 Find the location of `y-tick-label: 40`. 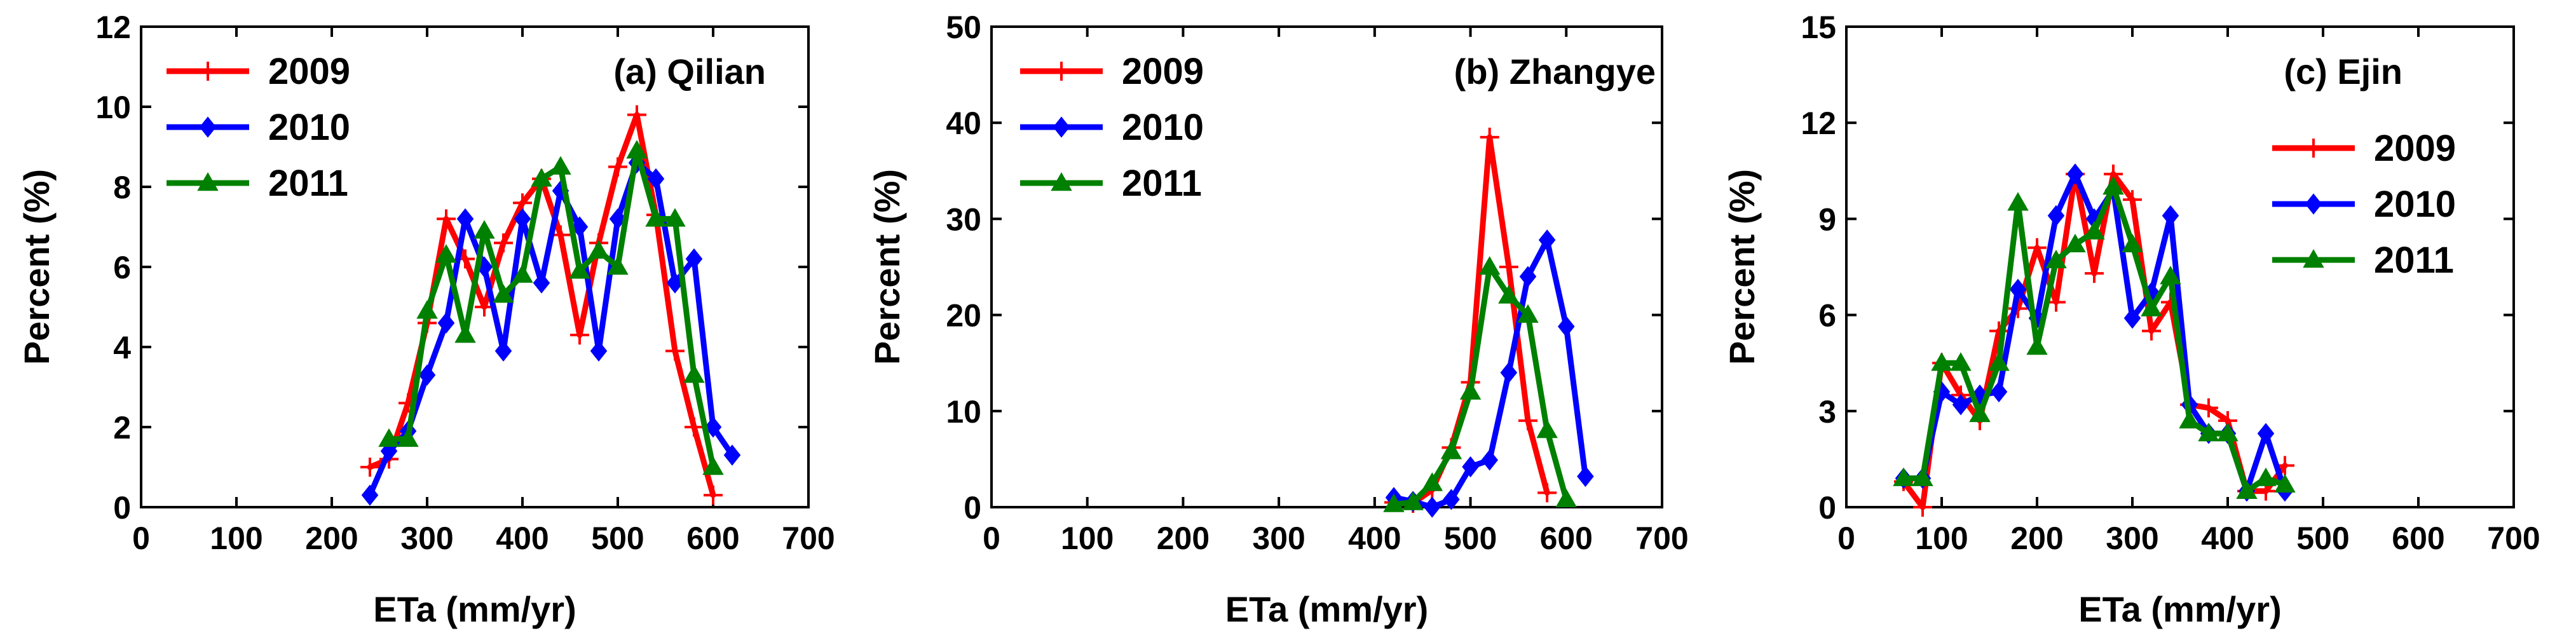

y-tick-label: 40 is located at coordinates (963, 123).